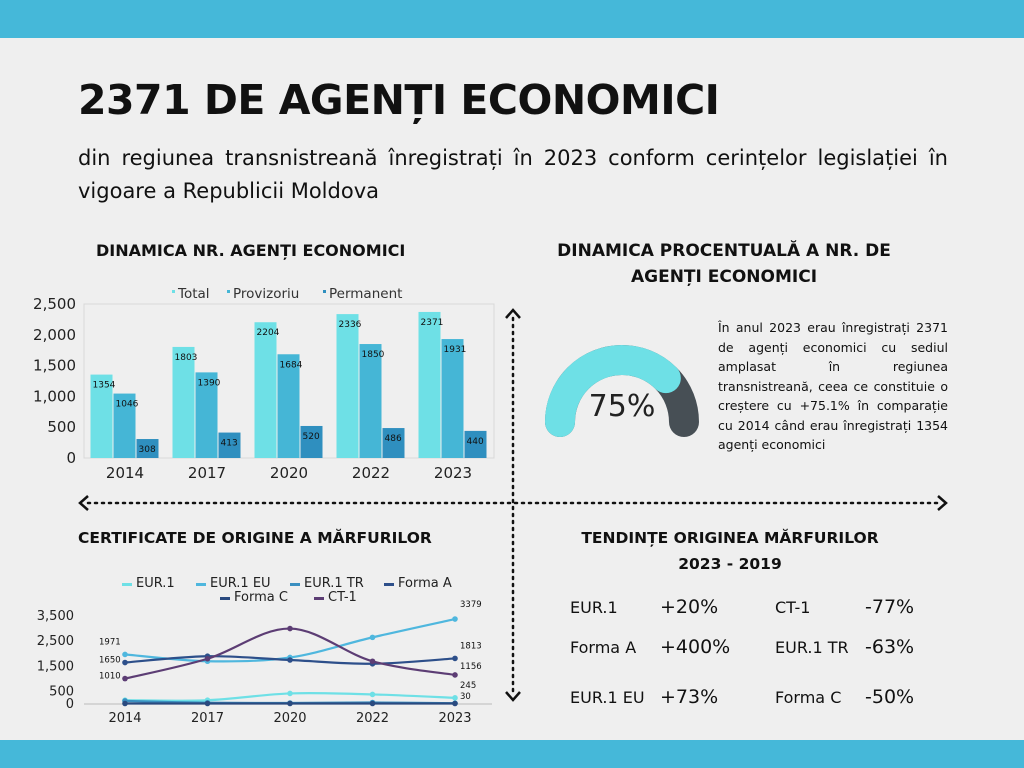 Image resolution: width=1024 pixels, height=768 pixels. What do you see at coordinates (393, 439) in the screenshot?
I see `bar-value-label: 486` at bounding box center [393, 439].